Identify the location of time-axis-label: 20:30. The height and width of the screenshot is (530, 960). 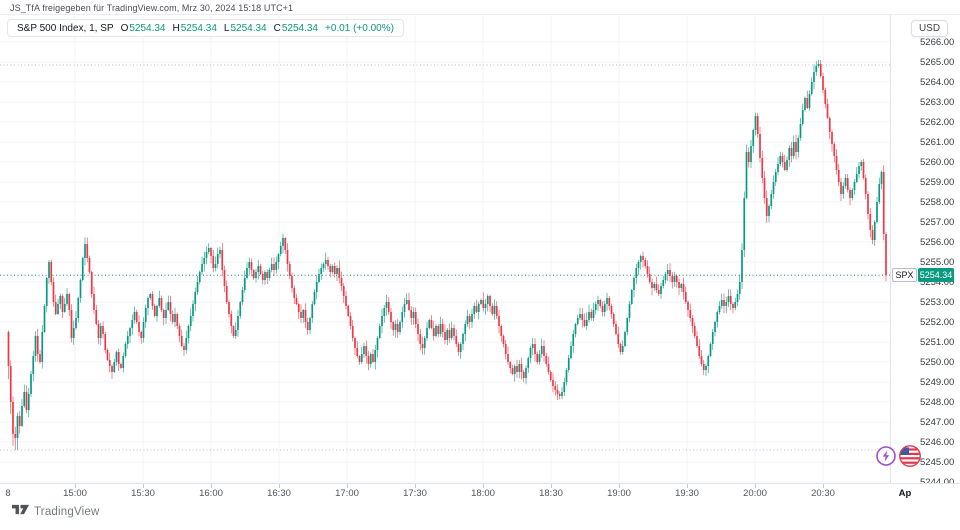
(823, 493).